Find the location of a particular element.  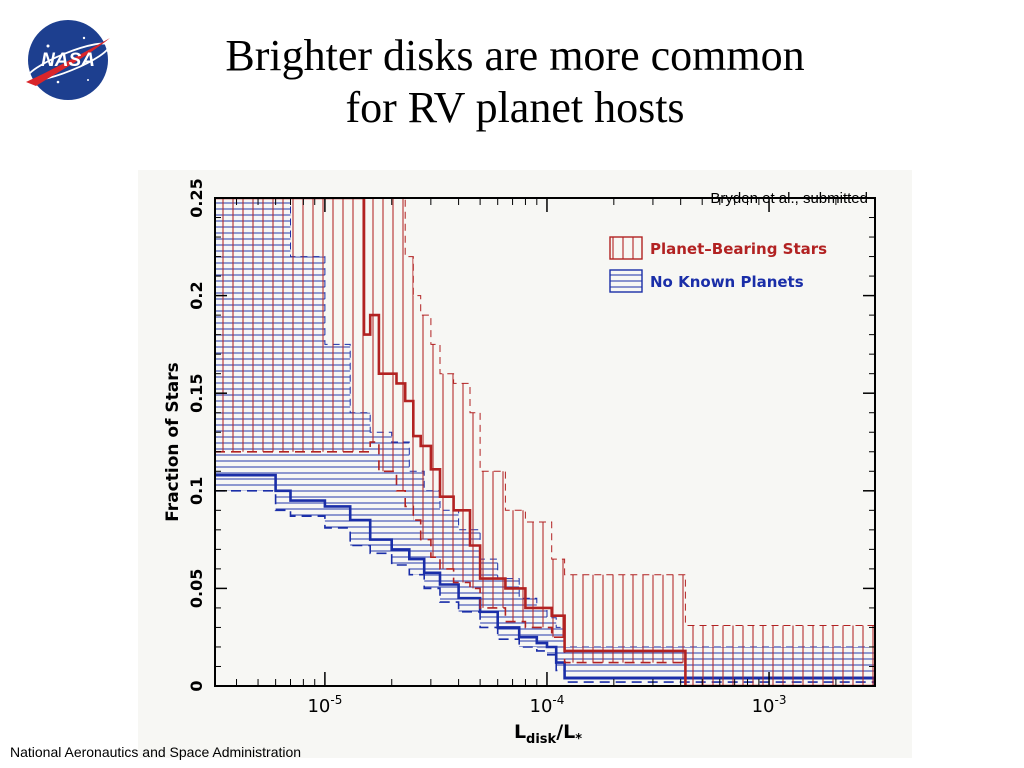

legend: Planet–Bearing Stars No Known Planets is located at coordinates (718, 264).